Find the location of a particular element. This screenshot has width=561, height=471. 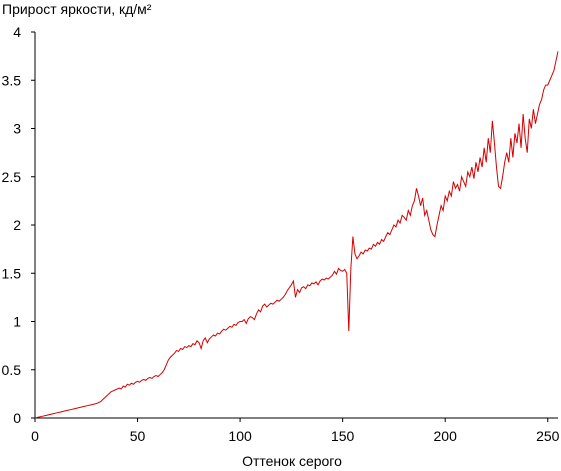

y-tick-label: 0.5 is located at coordinates (12, 370).